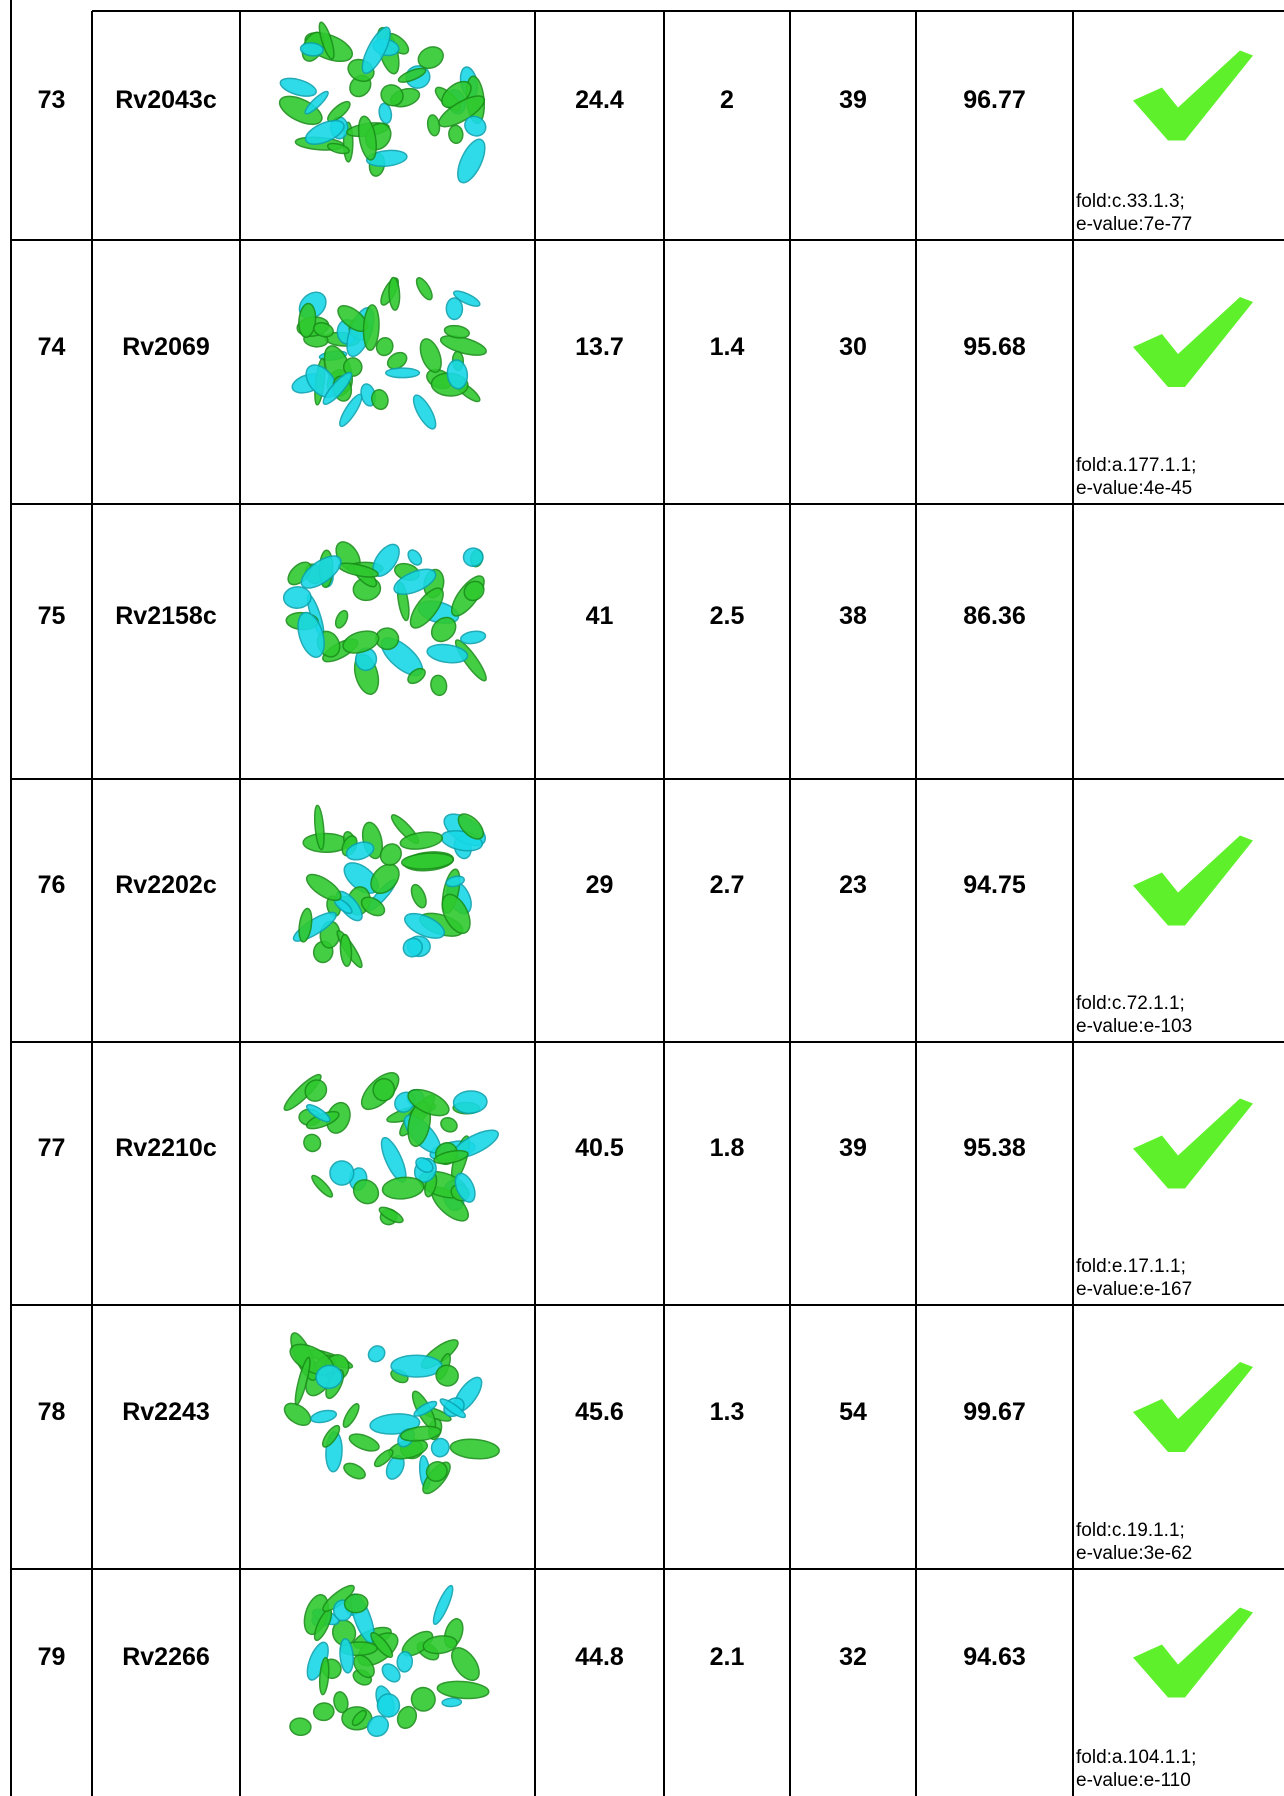  I want to click on fold-text: fold:c.33.1.3;, so click(1130, 201).